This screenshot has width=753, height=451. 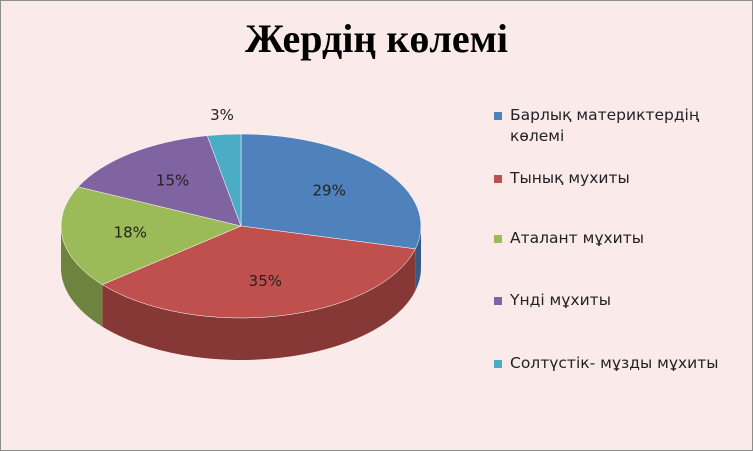 I want to click on legend-item: Барлық материктердің көлемі, so click(x=622, y=126).